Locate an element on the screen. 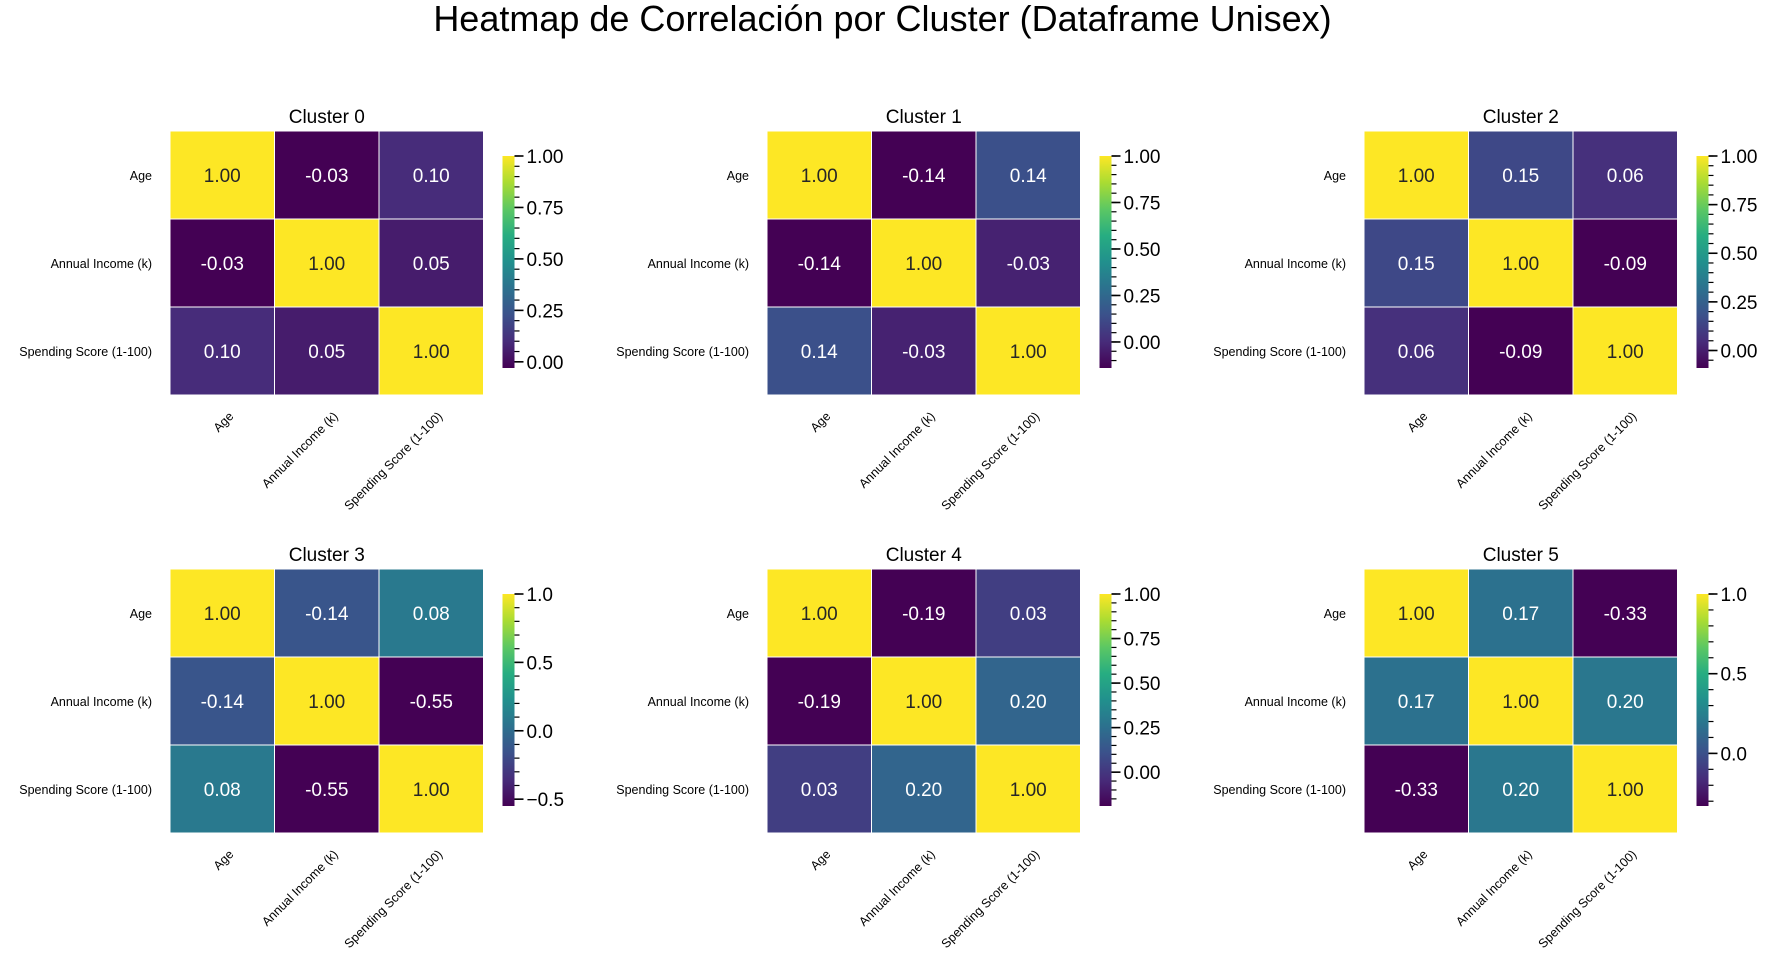 The height and width of the screenshot is (968, 1765). cell-value-label: 0.10 is located at coordinates (222, 352).